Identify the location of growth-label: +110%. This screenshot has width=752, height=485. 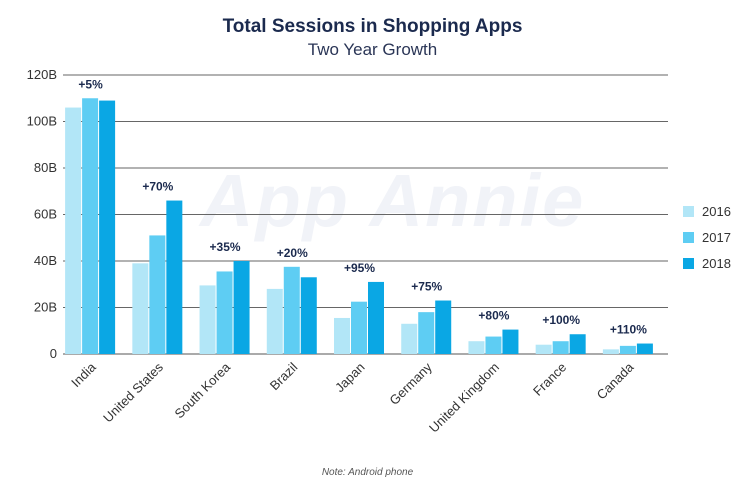
(628, 330).